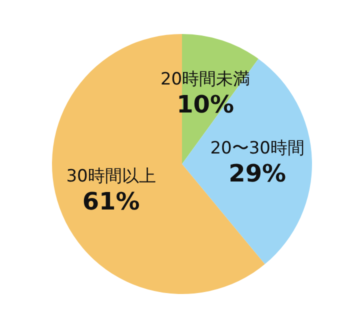 The width and height of the screenshot is (359, 324). I want to click on data-label: 29%, so click(257, 174).